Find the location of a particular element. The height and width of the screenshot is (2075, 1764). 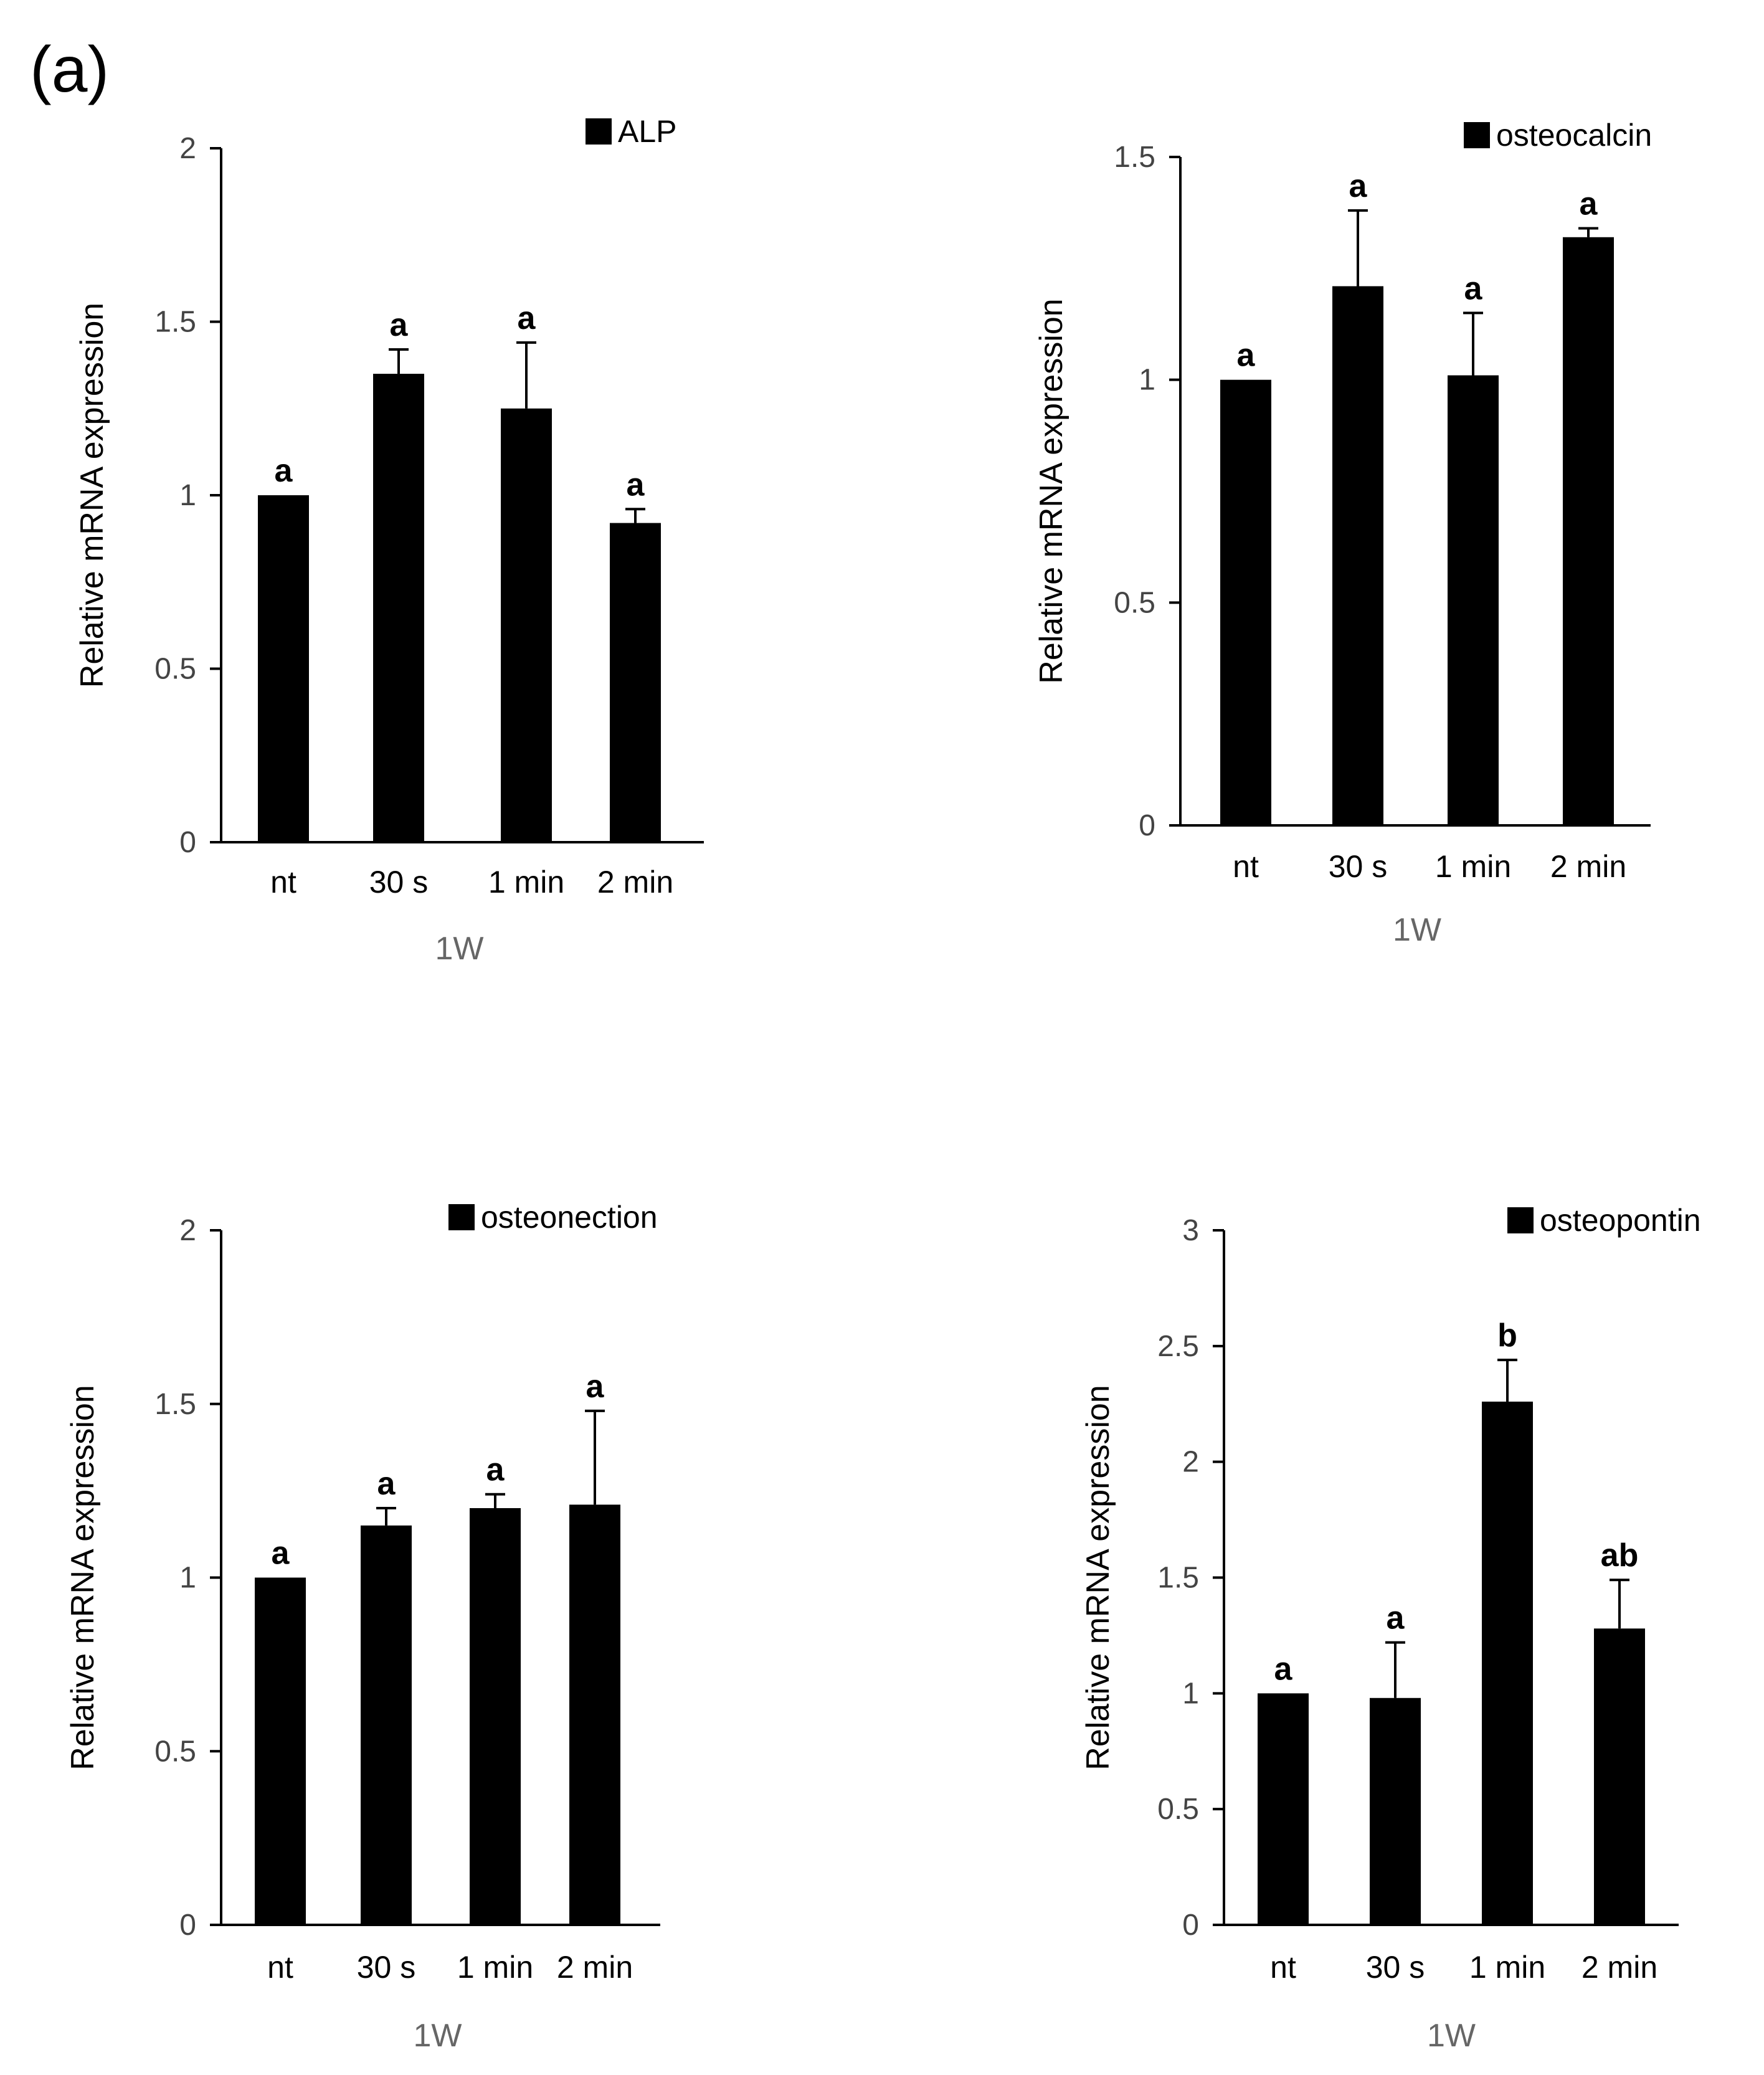

legend-label: ALP is located at coordinates (648, 131).